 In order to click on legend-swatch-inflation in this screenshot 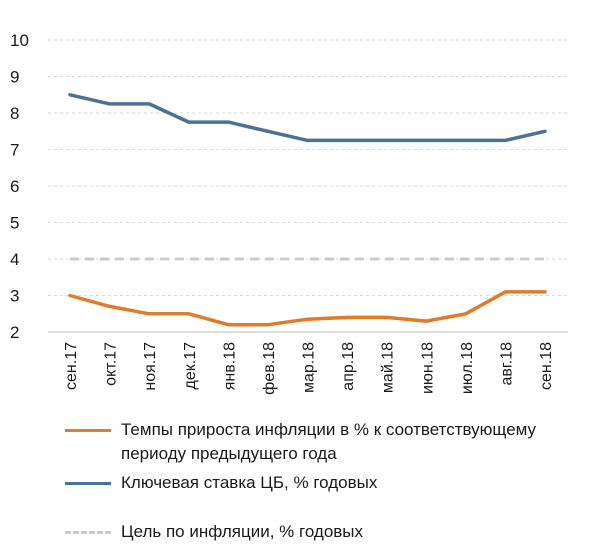, I will do `click(88, 430)`.